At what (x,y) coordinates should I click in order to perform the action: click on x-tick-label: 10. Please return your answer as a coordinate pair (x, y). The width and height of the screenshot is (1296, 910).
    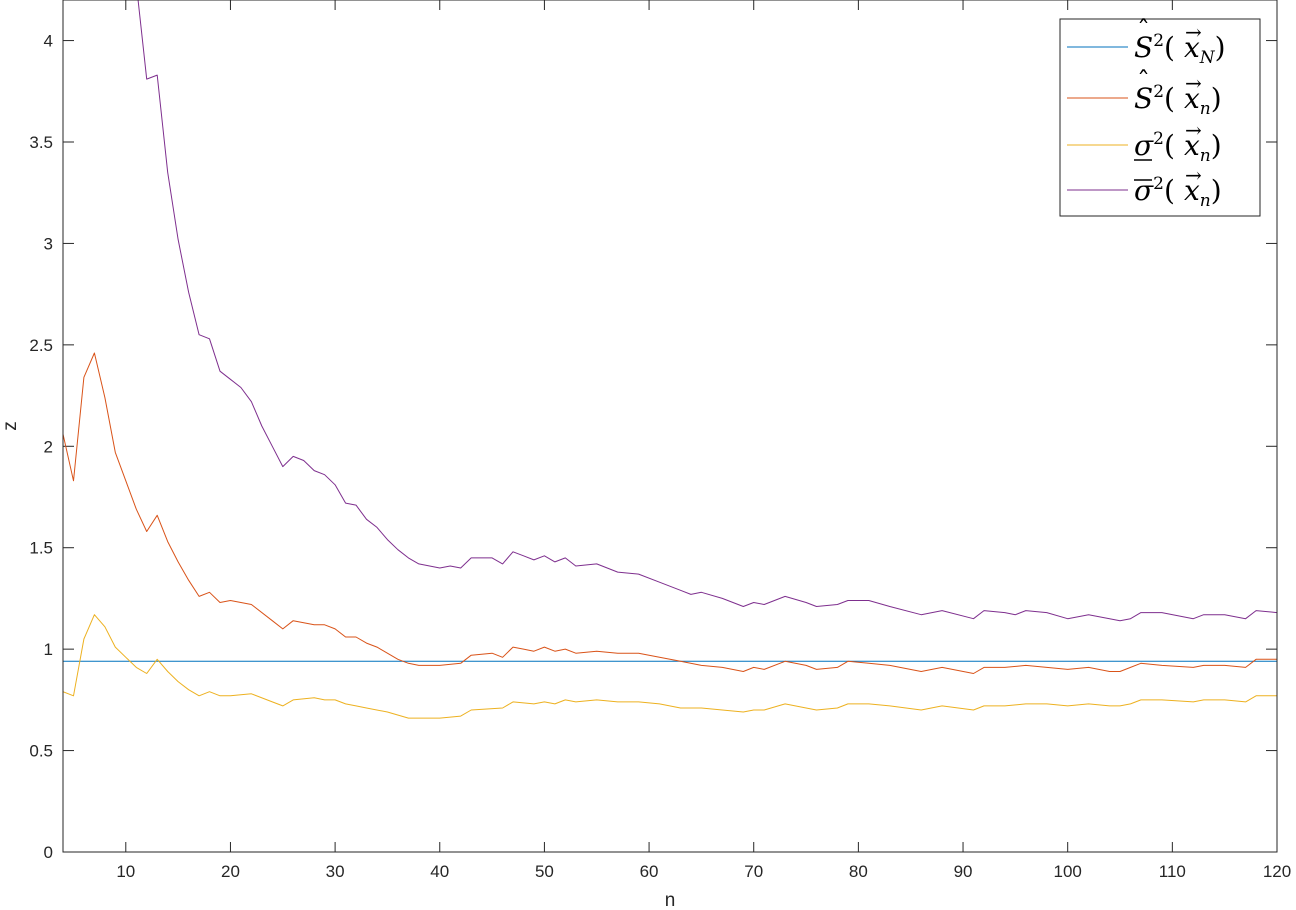
    Looking at the image, I should click on (125, 871).